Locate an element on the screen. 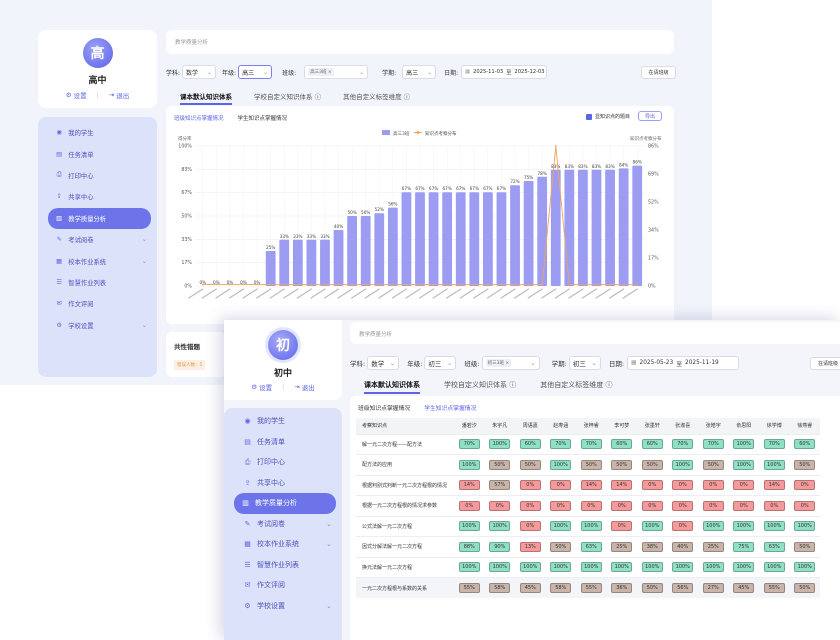 Image resolution: width=840 pixels, height=640 pixels. header-student: 周语嘉 is located at coordinates (530, 426).